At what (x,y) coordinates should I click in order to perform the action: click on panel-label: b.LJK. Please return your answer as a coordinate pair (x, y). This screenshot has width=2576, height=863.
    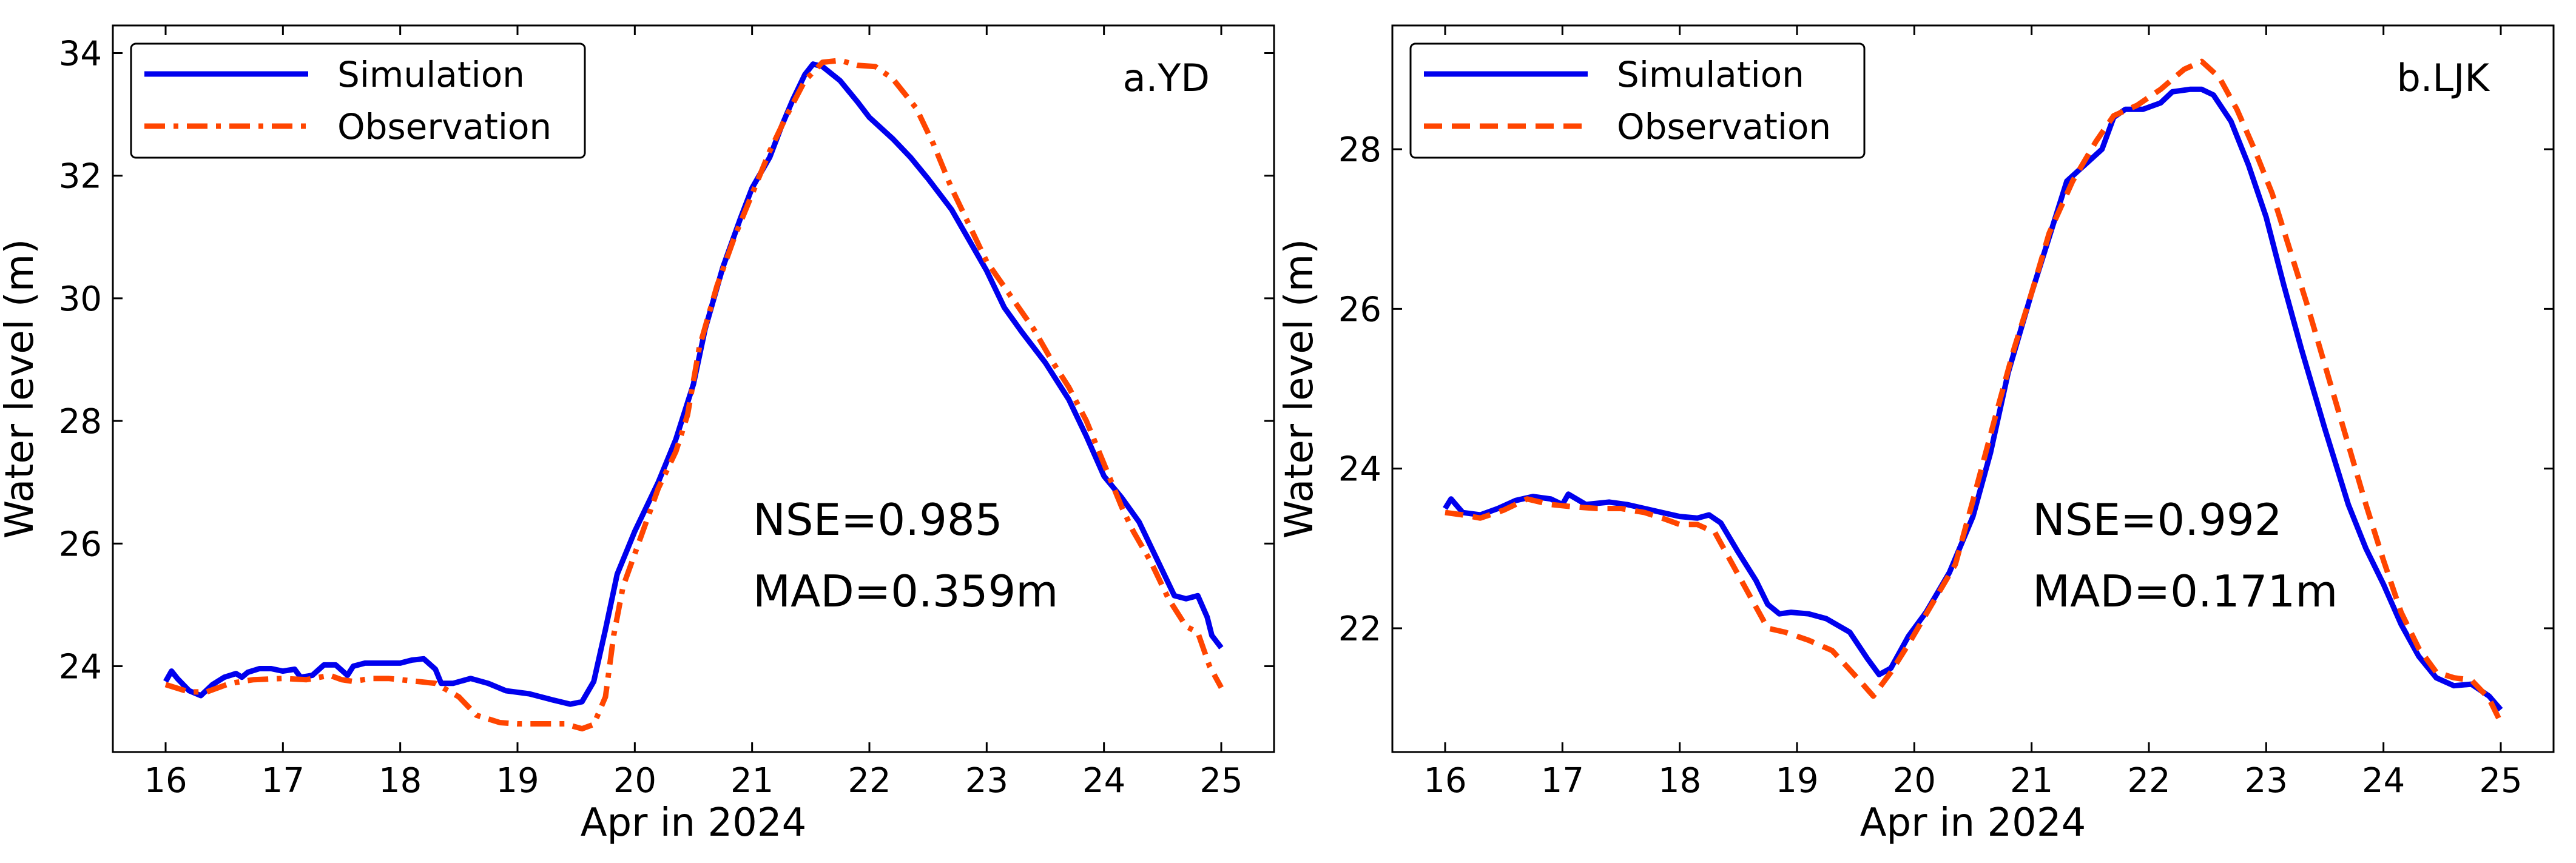
    Looking at the image, I should click on (2443, 78).